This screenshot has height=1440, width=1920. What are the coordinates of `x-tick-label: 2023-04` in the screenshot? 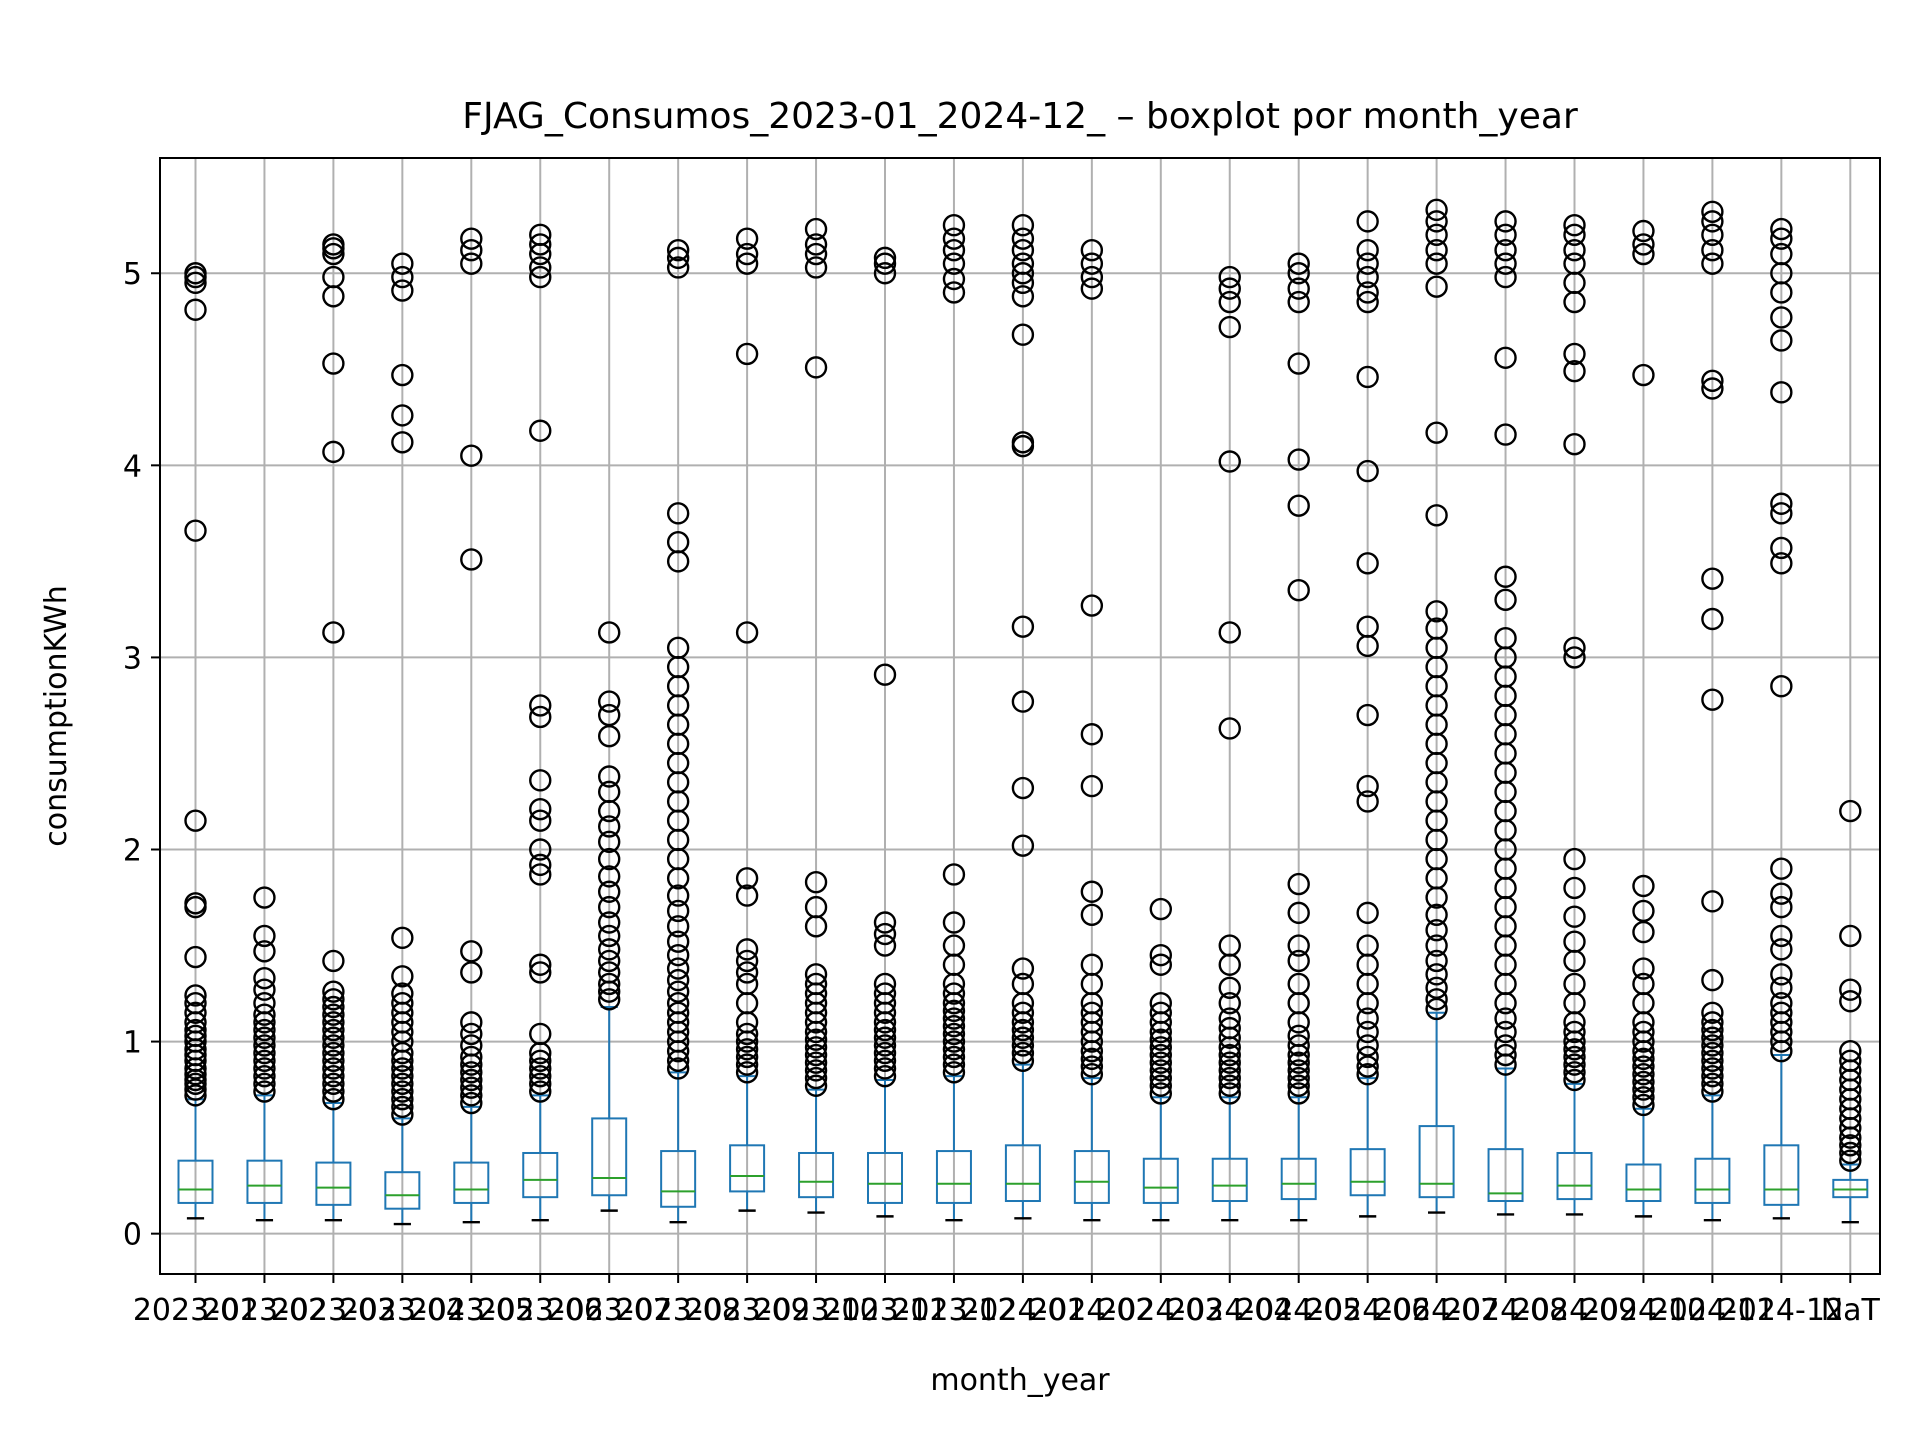 It's located at (402, 1310).